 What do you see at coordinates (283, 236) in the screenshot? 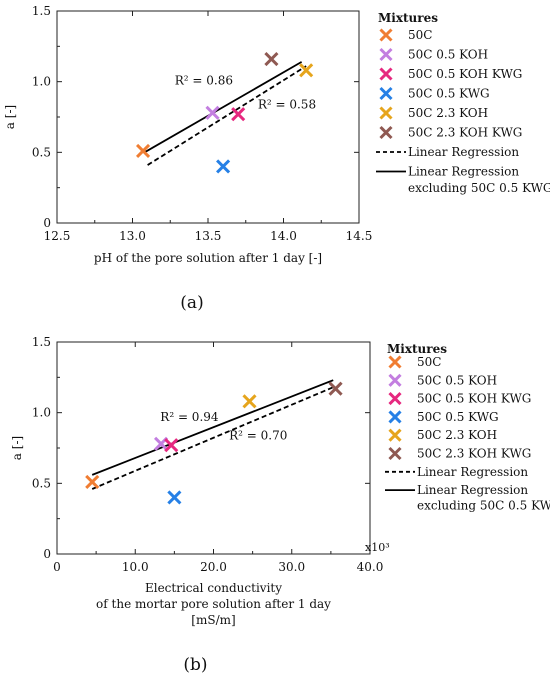
I see `panel-a-x-tick-label: 14.0` at bounding box center [283, 236].